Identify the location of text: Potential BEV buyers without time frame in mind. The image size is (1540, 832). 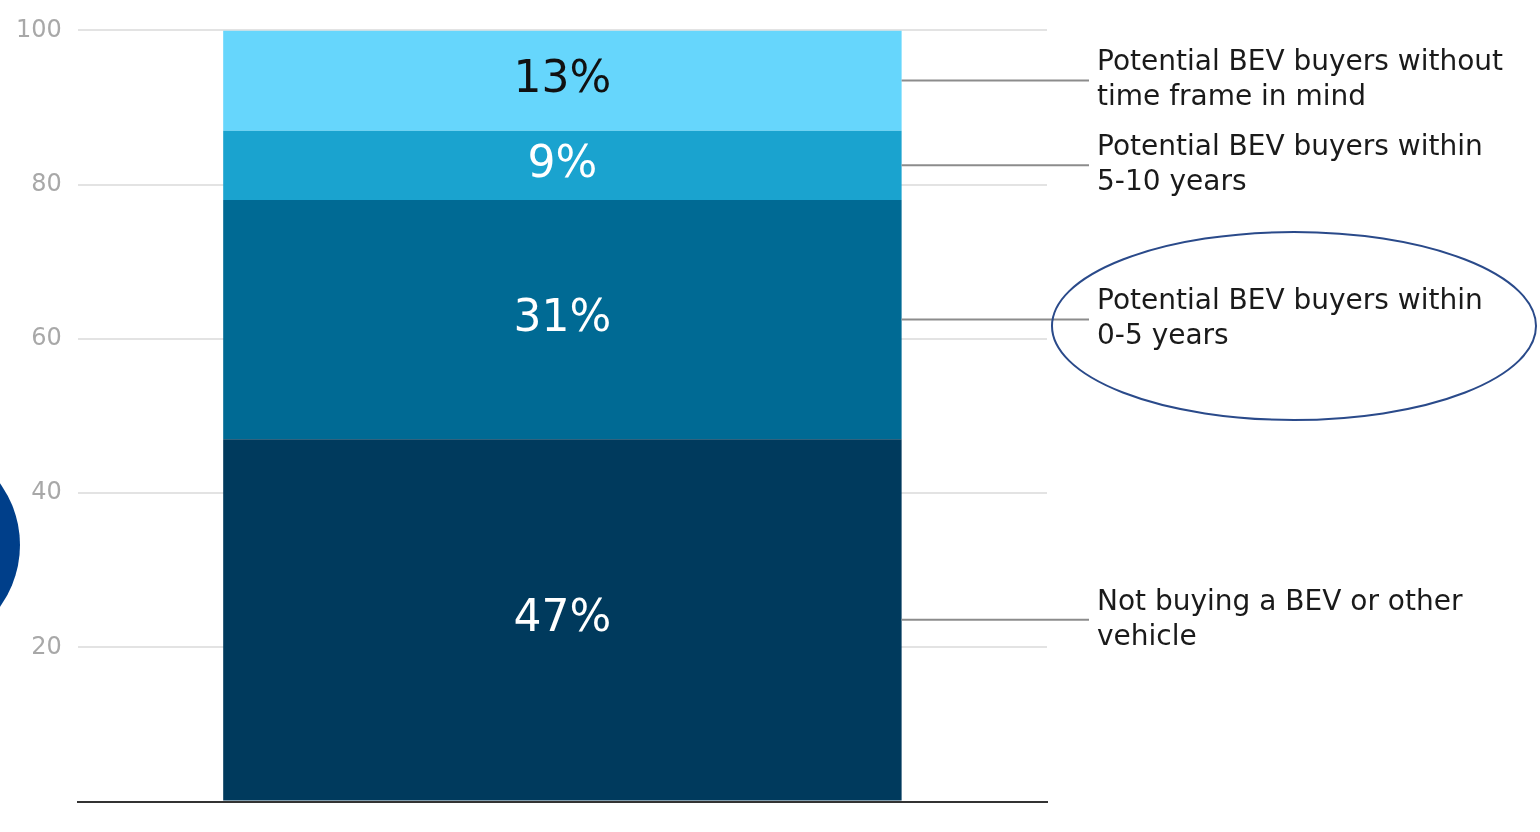
(1300, 78).